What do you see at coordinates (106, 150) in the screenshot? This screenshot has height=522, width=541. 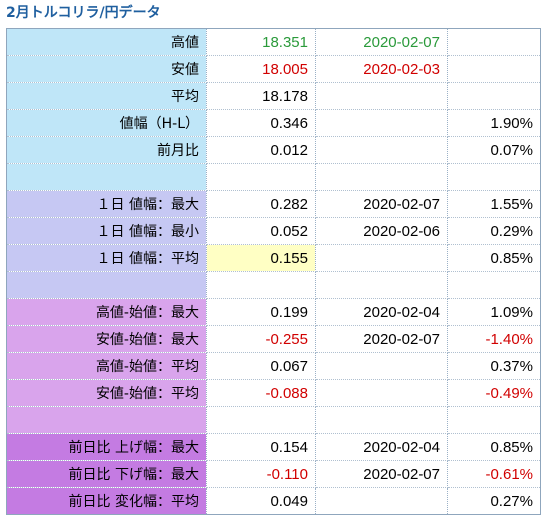 I see `row-label: 前月比` at bounding box center [106, 150].